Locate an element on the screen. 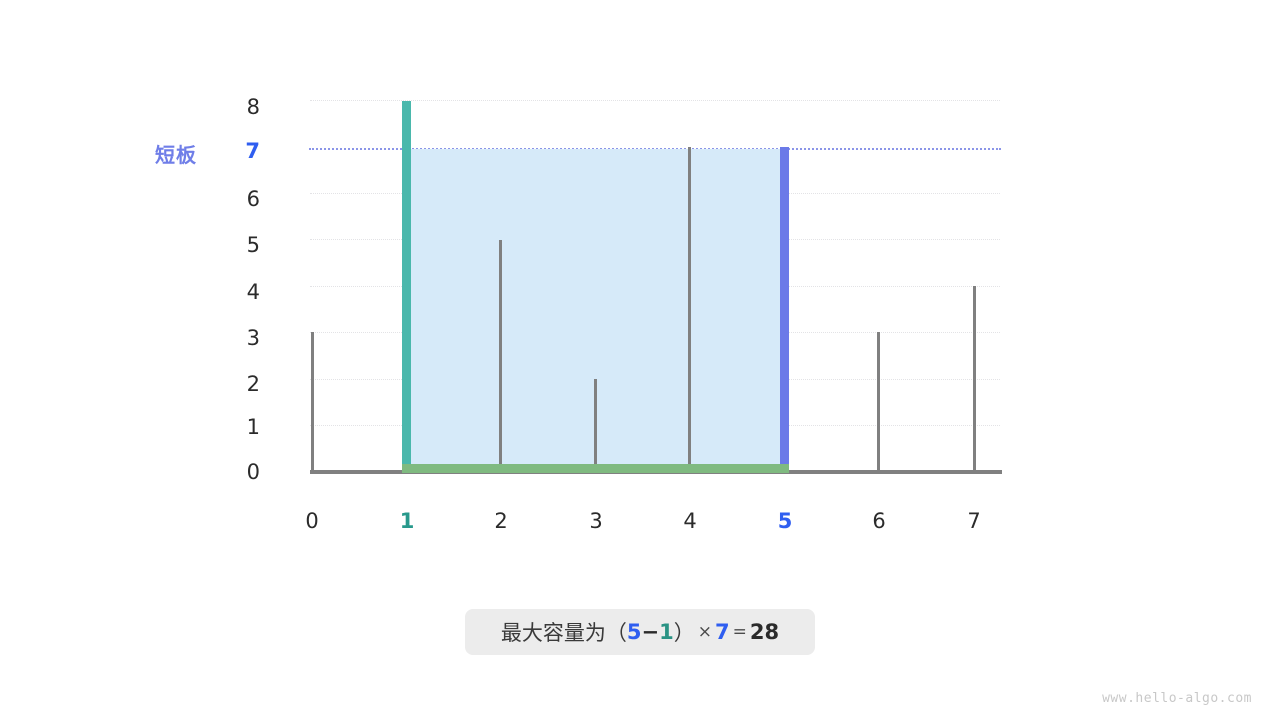 Image resolution: width=1280 pixels, height=720 pixels. bar-index-1-left-pointer is located at coordinates (406, 286).